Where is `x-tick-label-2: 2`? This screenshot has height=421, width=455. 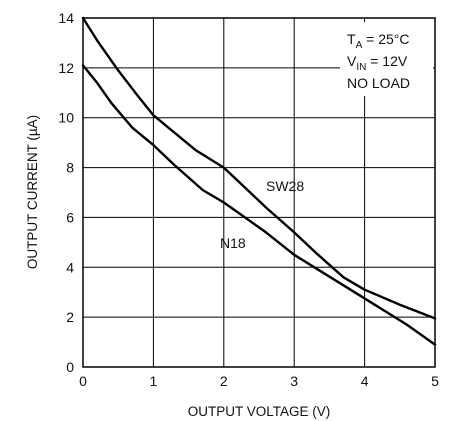
x-tick-label-2: 2 is located at coordinates (224, 381).